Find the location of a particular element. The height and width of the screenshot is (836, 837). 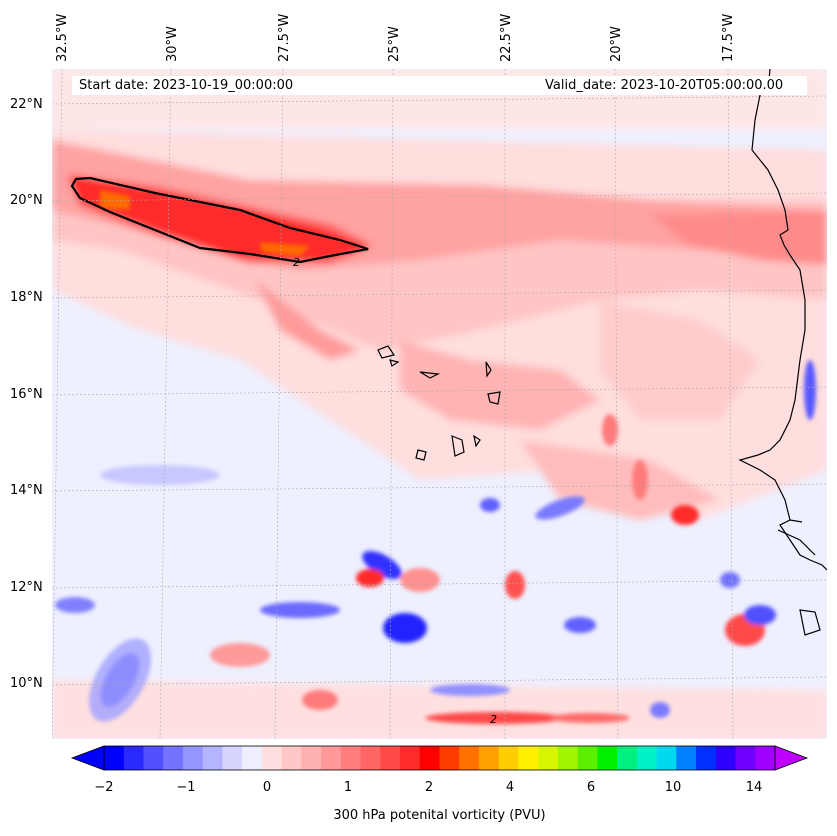

colorbar-tick: 6 is located at coordinates (591, 787).